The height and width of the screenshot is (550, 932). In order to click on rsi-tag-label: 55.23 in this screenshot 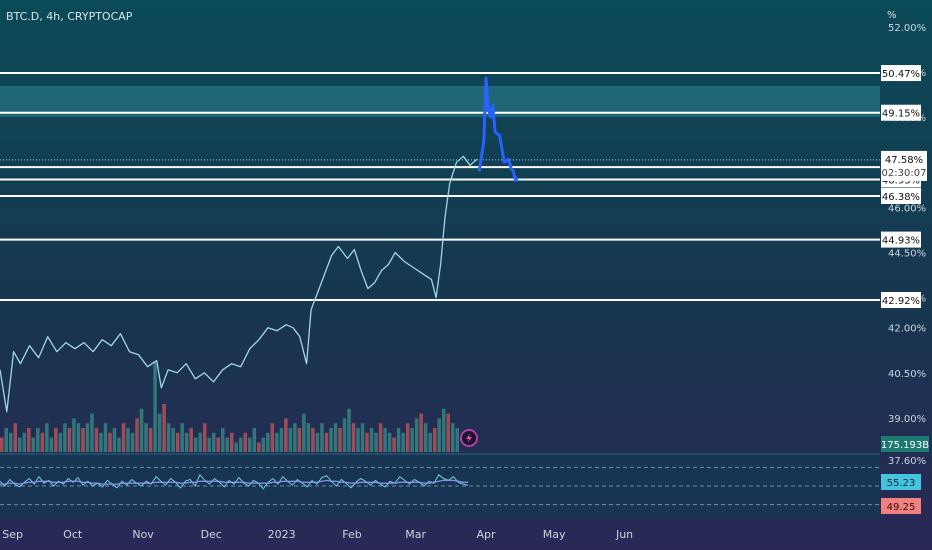, I will do `click(901, 483)`.